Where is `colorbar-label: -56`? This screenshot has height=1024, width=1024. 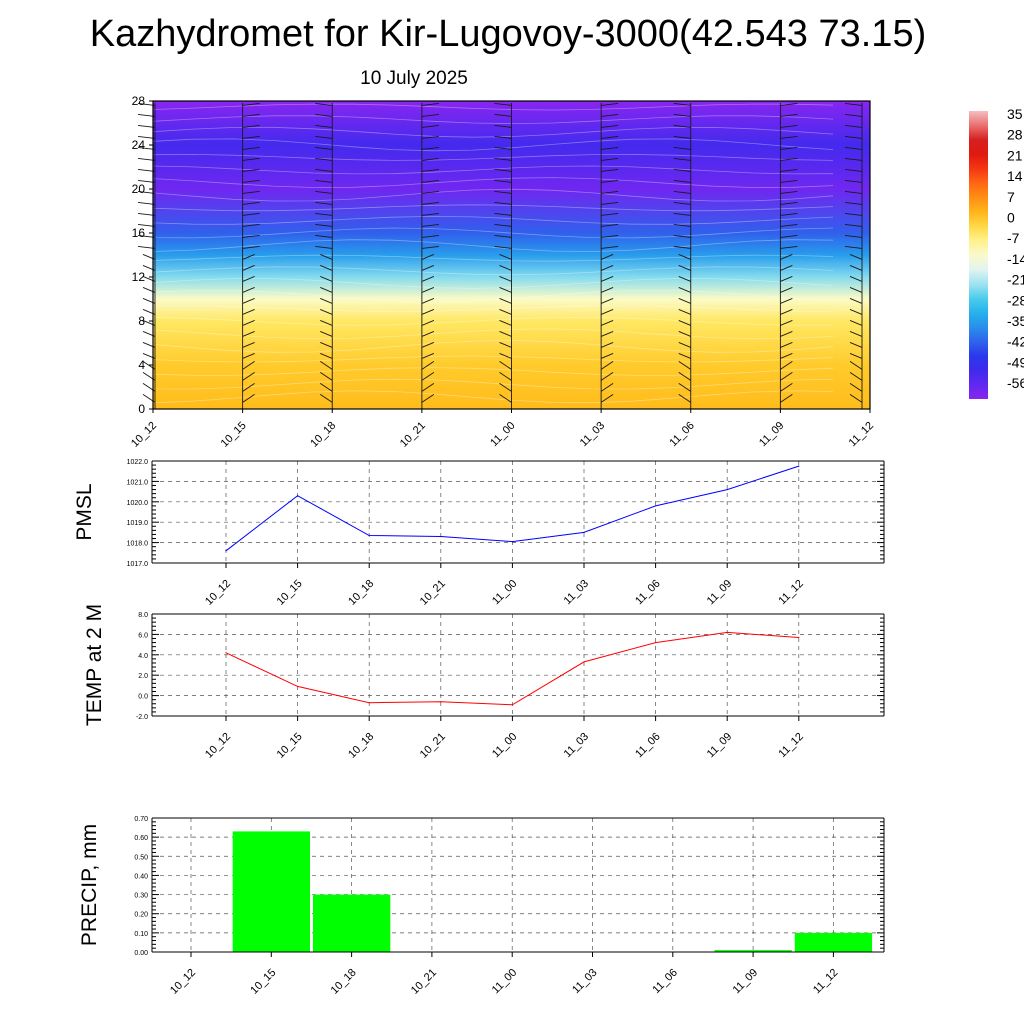
colorbar-label: -56 is located at coordinates (1015, 383).